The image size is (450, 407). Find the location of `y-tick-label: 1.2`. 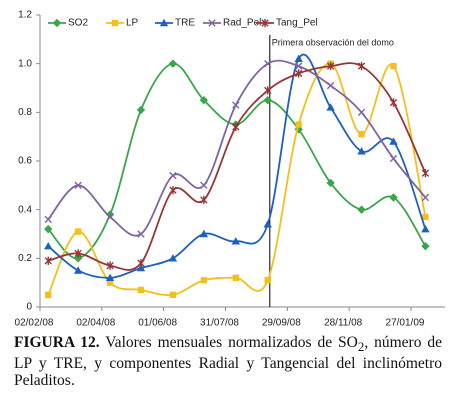

y-tick-label: 1.2 is located at coordinates (25, 15).